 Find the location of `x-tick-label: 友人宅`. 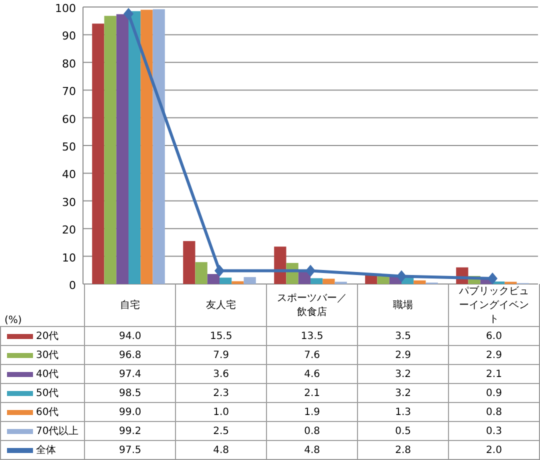

x-tick-label: 友人宅 is located at coordinates (221, 305).